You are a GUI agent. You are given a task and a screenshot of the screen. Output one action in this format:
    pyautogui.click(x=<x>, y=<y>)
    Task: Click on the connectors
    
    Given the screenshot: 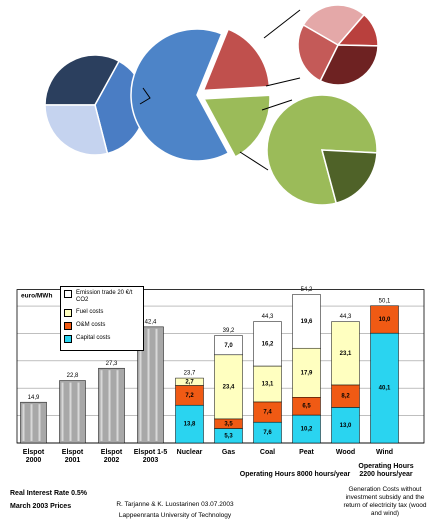 What is the action you would take?
    pyautogui.click(x=220, y=90)
    